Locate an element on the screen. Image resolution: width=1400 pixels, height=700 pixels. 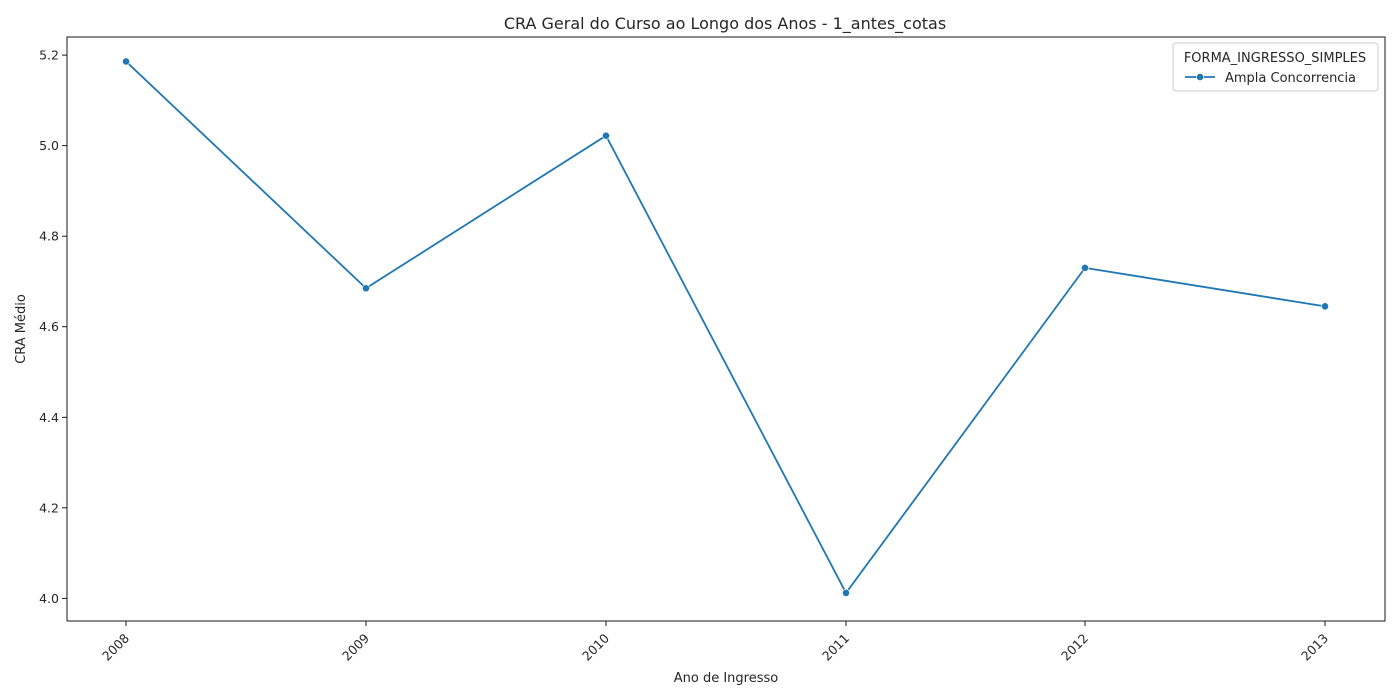
y-tick-label: 4.2 is located at coordinates (49, 507).